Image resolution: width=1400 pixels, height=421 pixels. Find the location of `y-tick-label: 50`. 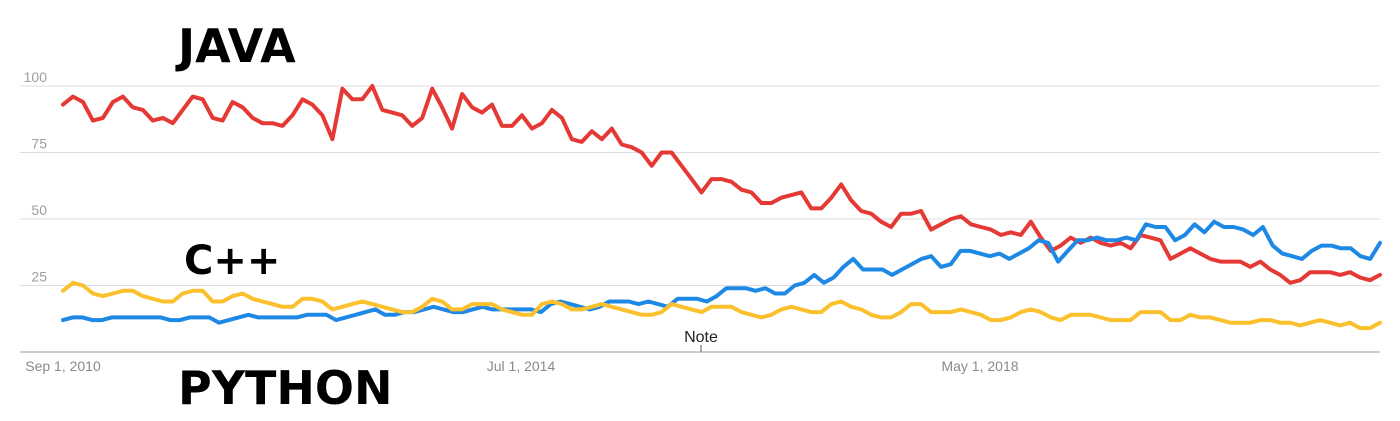

y-tick-label: 50 is located at coordinates (39, 210).